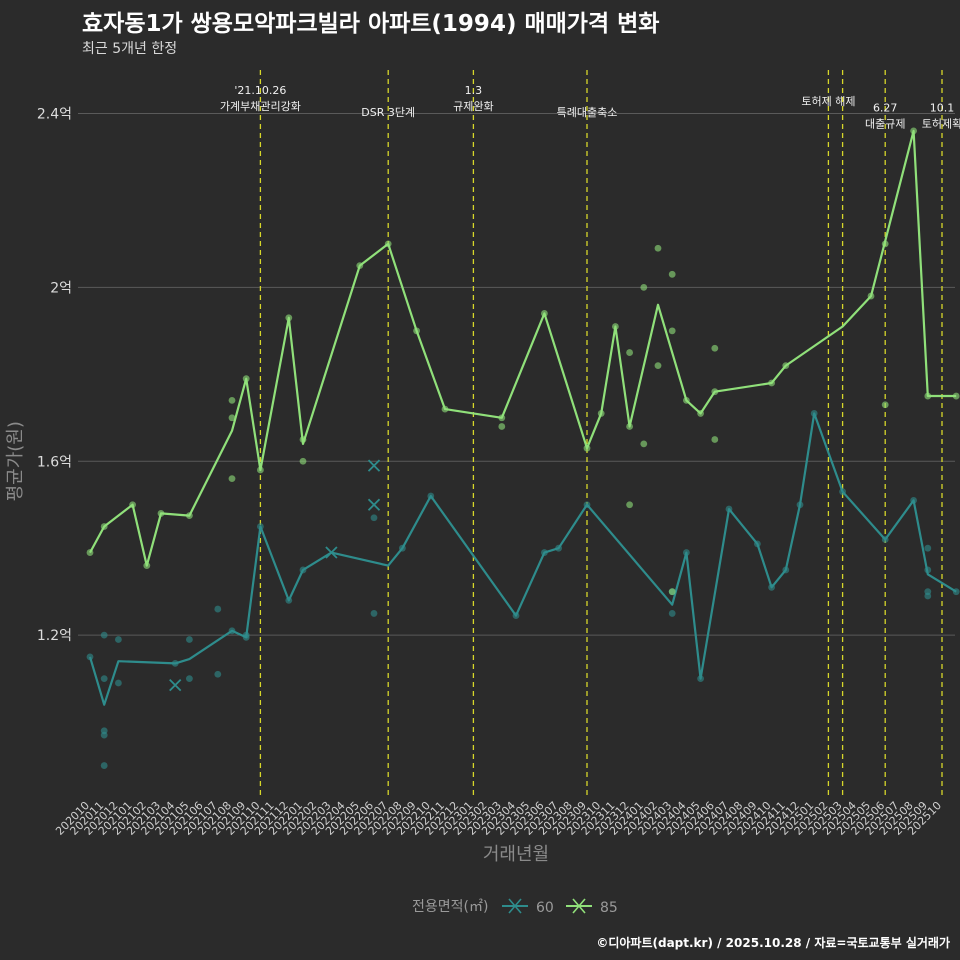  What do you see at coordinates (371, 24) in the screenshot?
I see `chart-title: 효자동1가 쌍용모악파크빌라 아파트(1994) 매매가격 변화` at bounding box center [371, 24].